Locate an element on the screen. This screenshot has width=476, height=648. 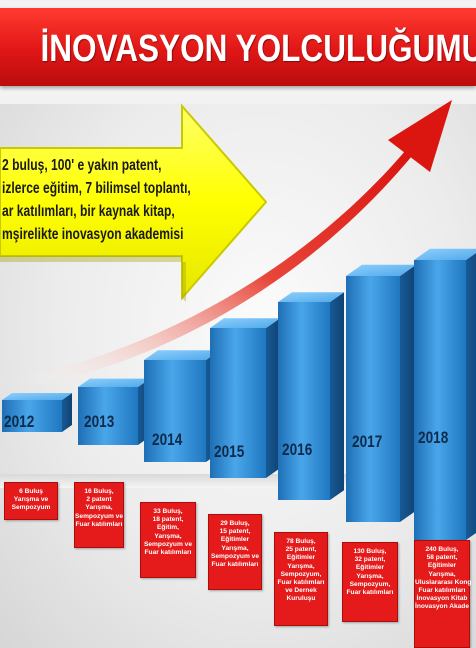
milestone-line: Sempozyum is located at coordinates (31, 508).